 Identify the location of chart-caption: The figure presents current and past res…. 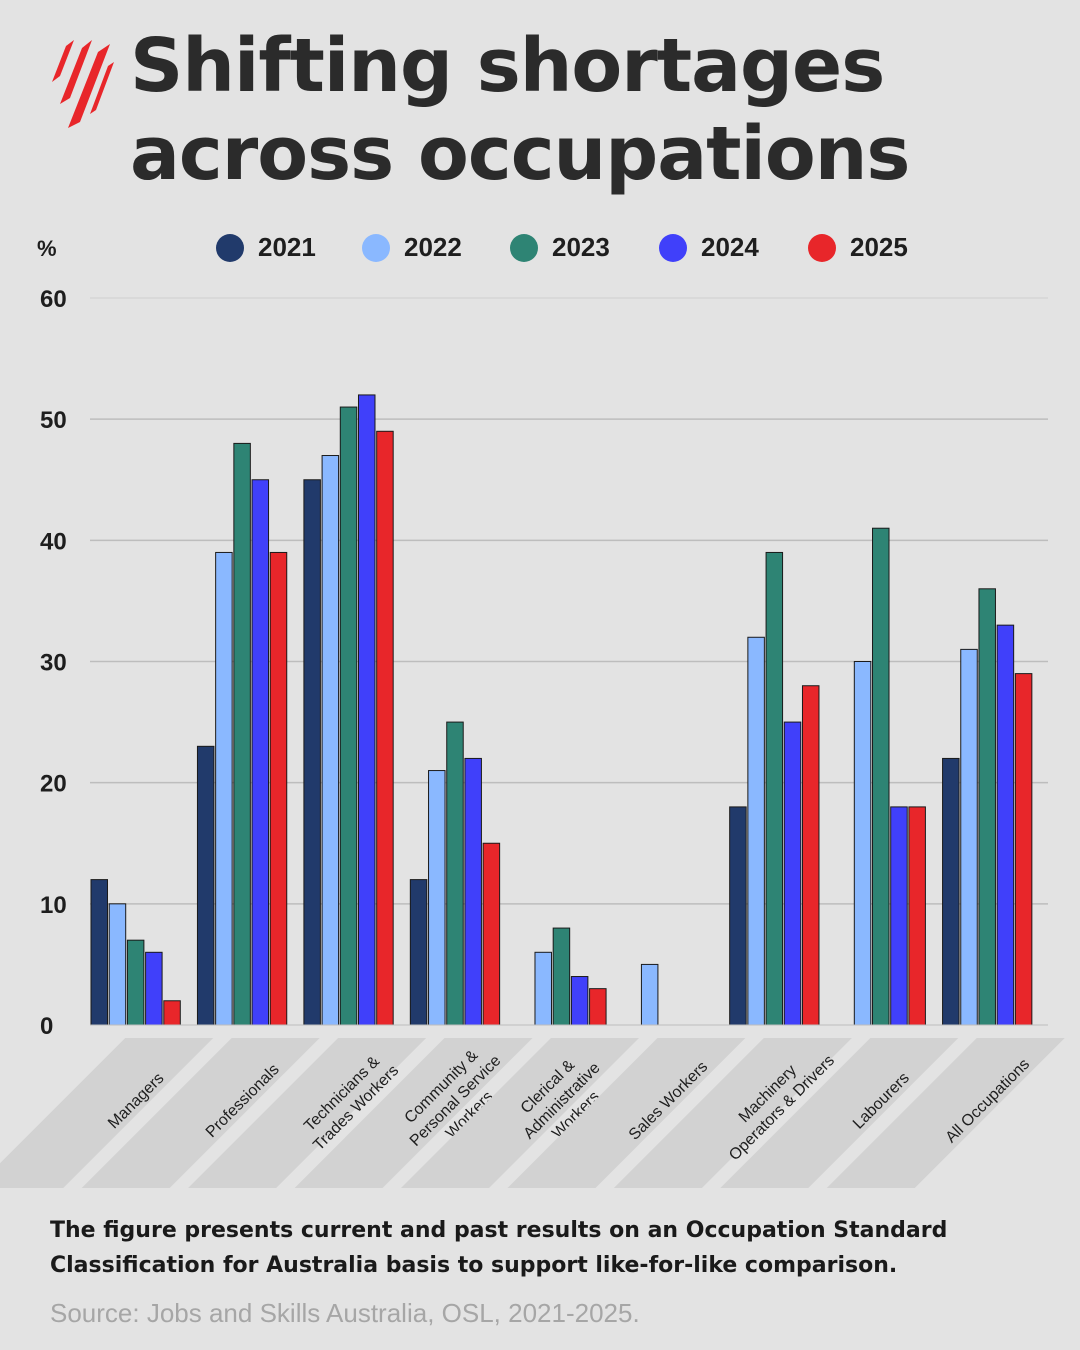
(499, 1248).